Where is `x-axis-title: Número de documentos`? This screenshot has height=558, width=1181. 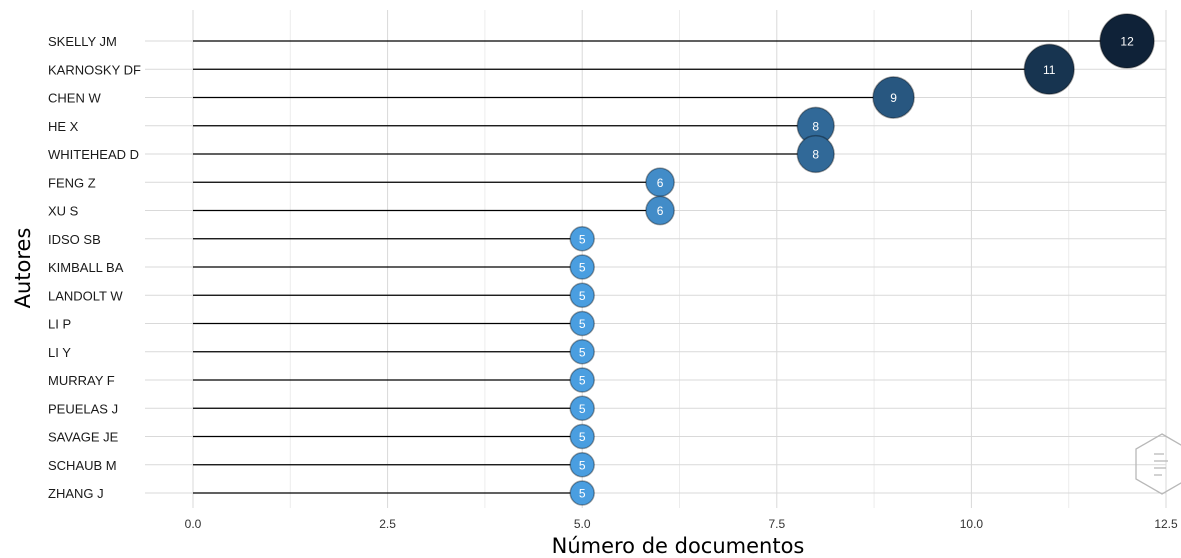 x-axis-title: Número de documentos is located at coordinates (678, 546).